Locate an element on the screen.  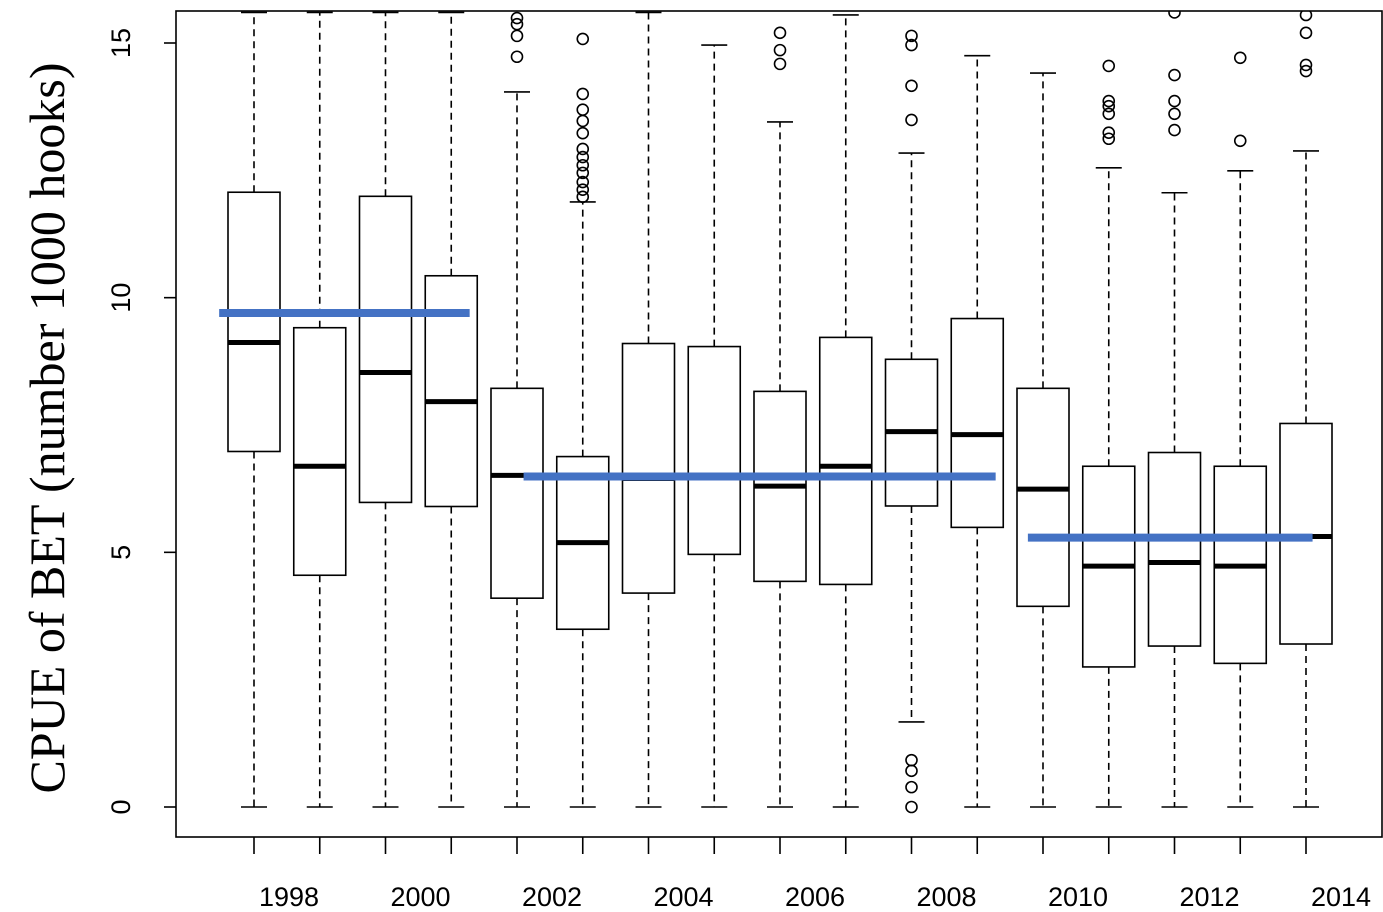
x-tick-label: 2010 is located at coordinates (1078, 897).